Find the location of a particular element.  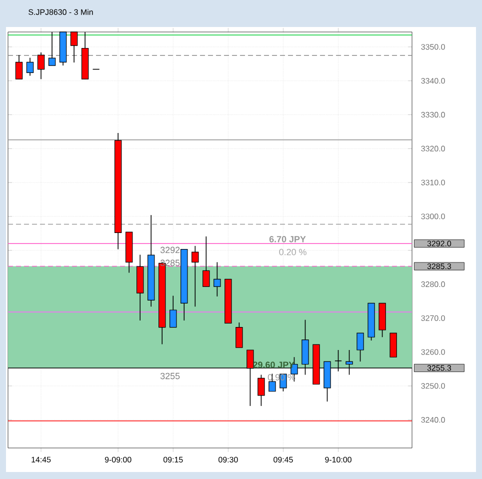

annotation: 0.20 % is located at coordinates (292, 252).